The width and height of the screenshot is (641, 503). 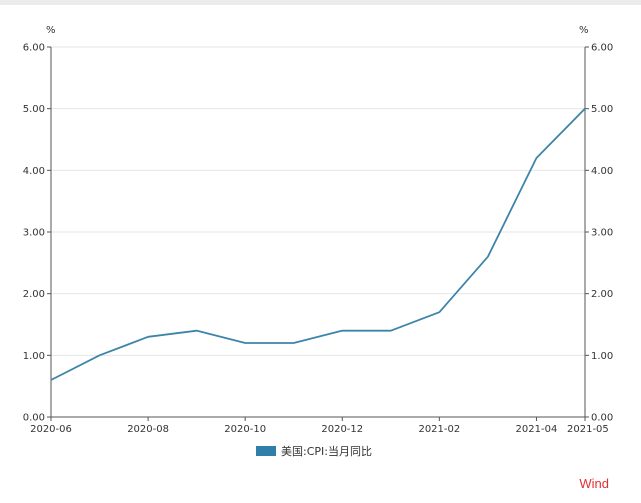 What do you see at coordinates (439, 429) in the screenshot?
I see `x-tick-label: 2021-02` at bounding box center [439, 429].